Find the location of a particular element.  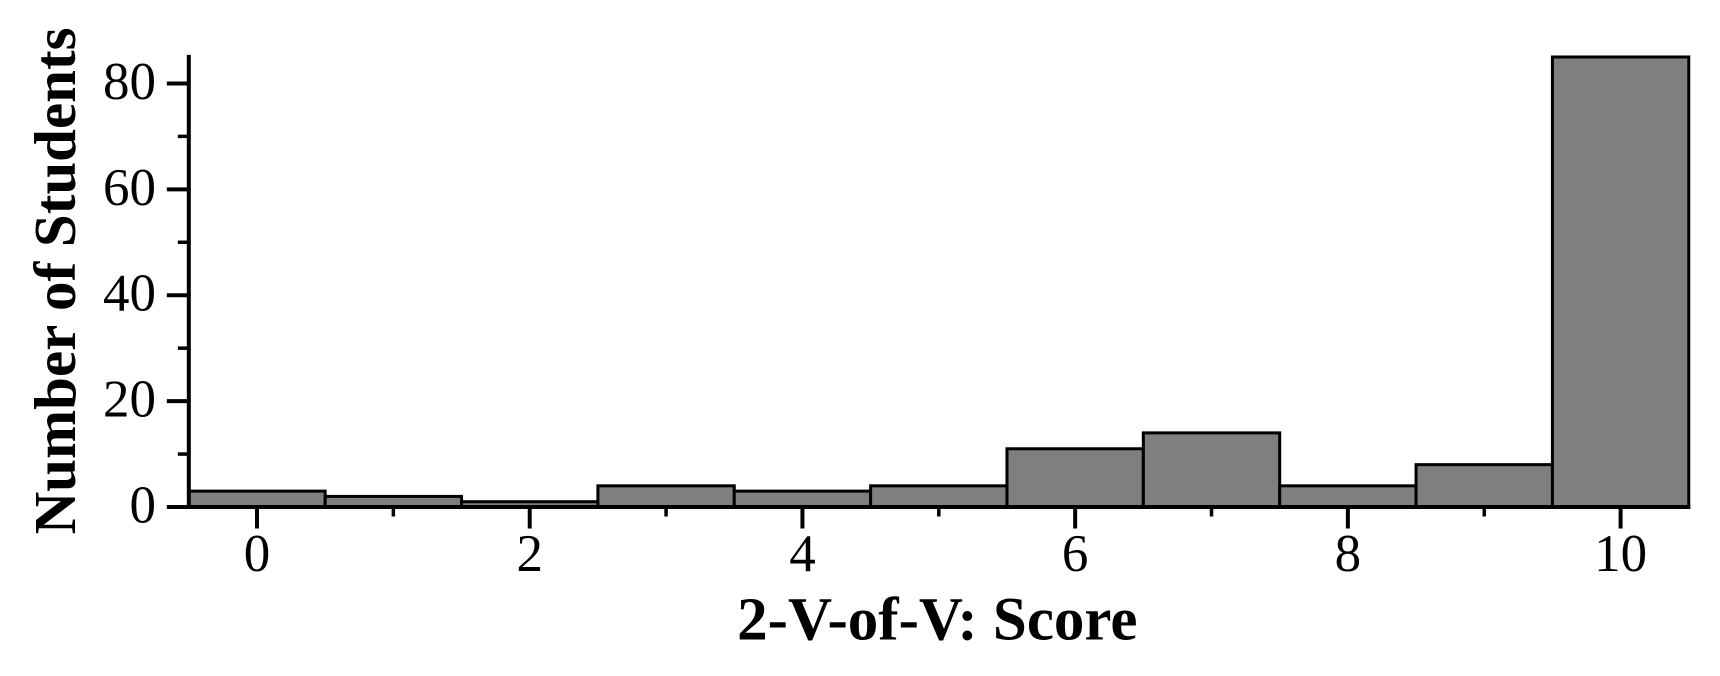

y-tick-label-40: 40 is located at coordinates (129, 294).